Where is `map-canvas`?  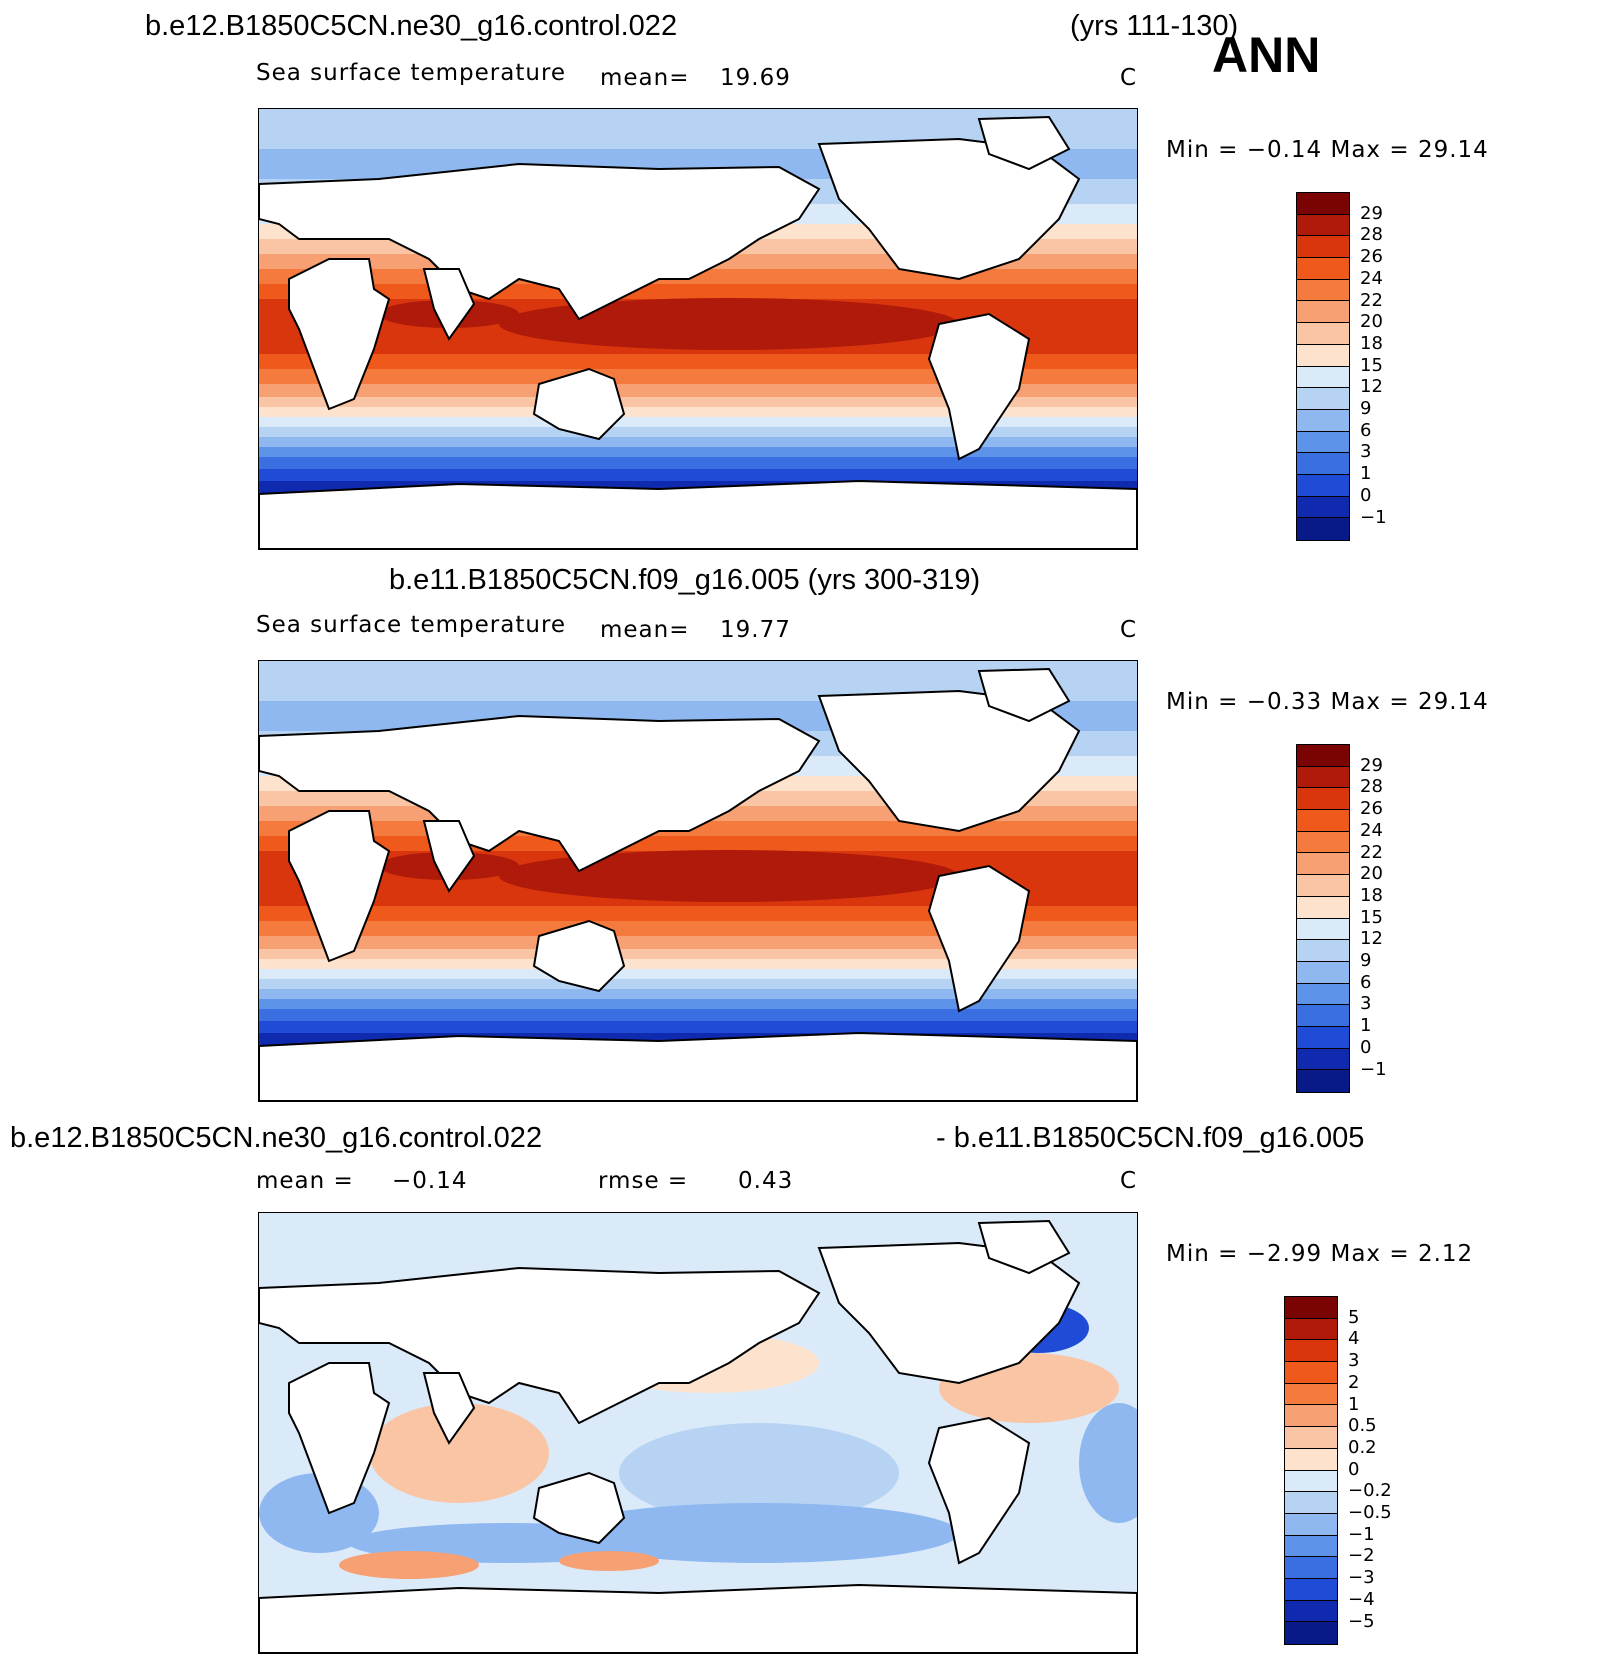
map-canvas is located at coordinates (698, 1433).